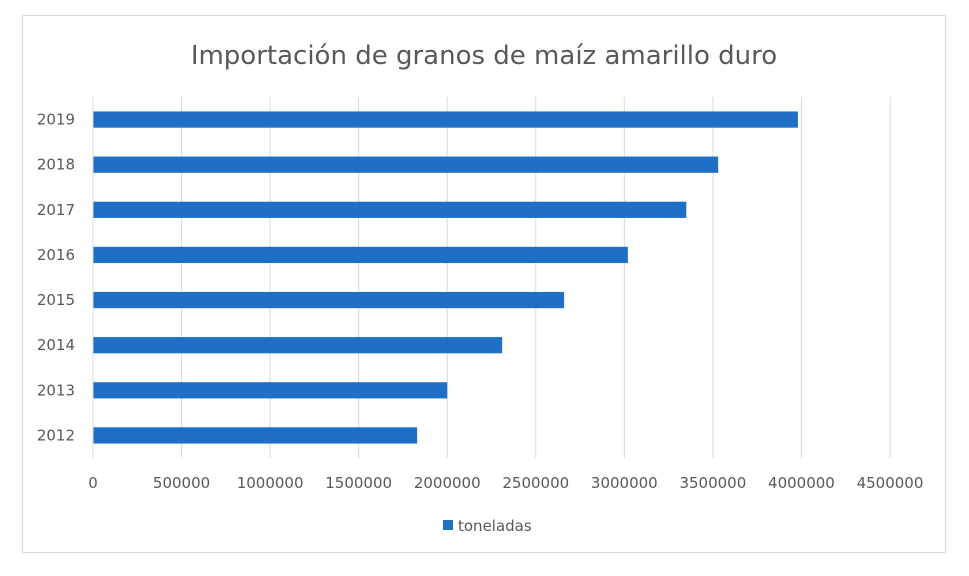 Image resolution: width=969 pixels, height=576 pixels. What do you see at coordinates (890, 483) in the screenshot?
I see `x-tick-label: 4500000` at bounding box center [890, 483].